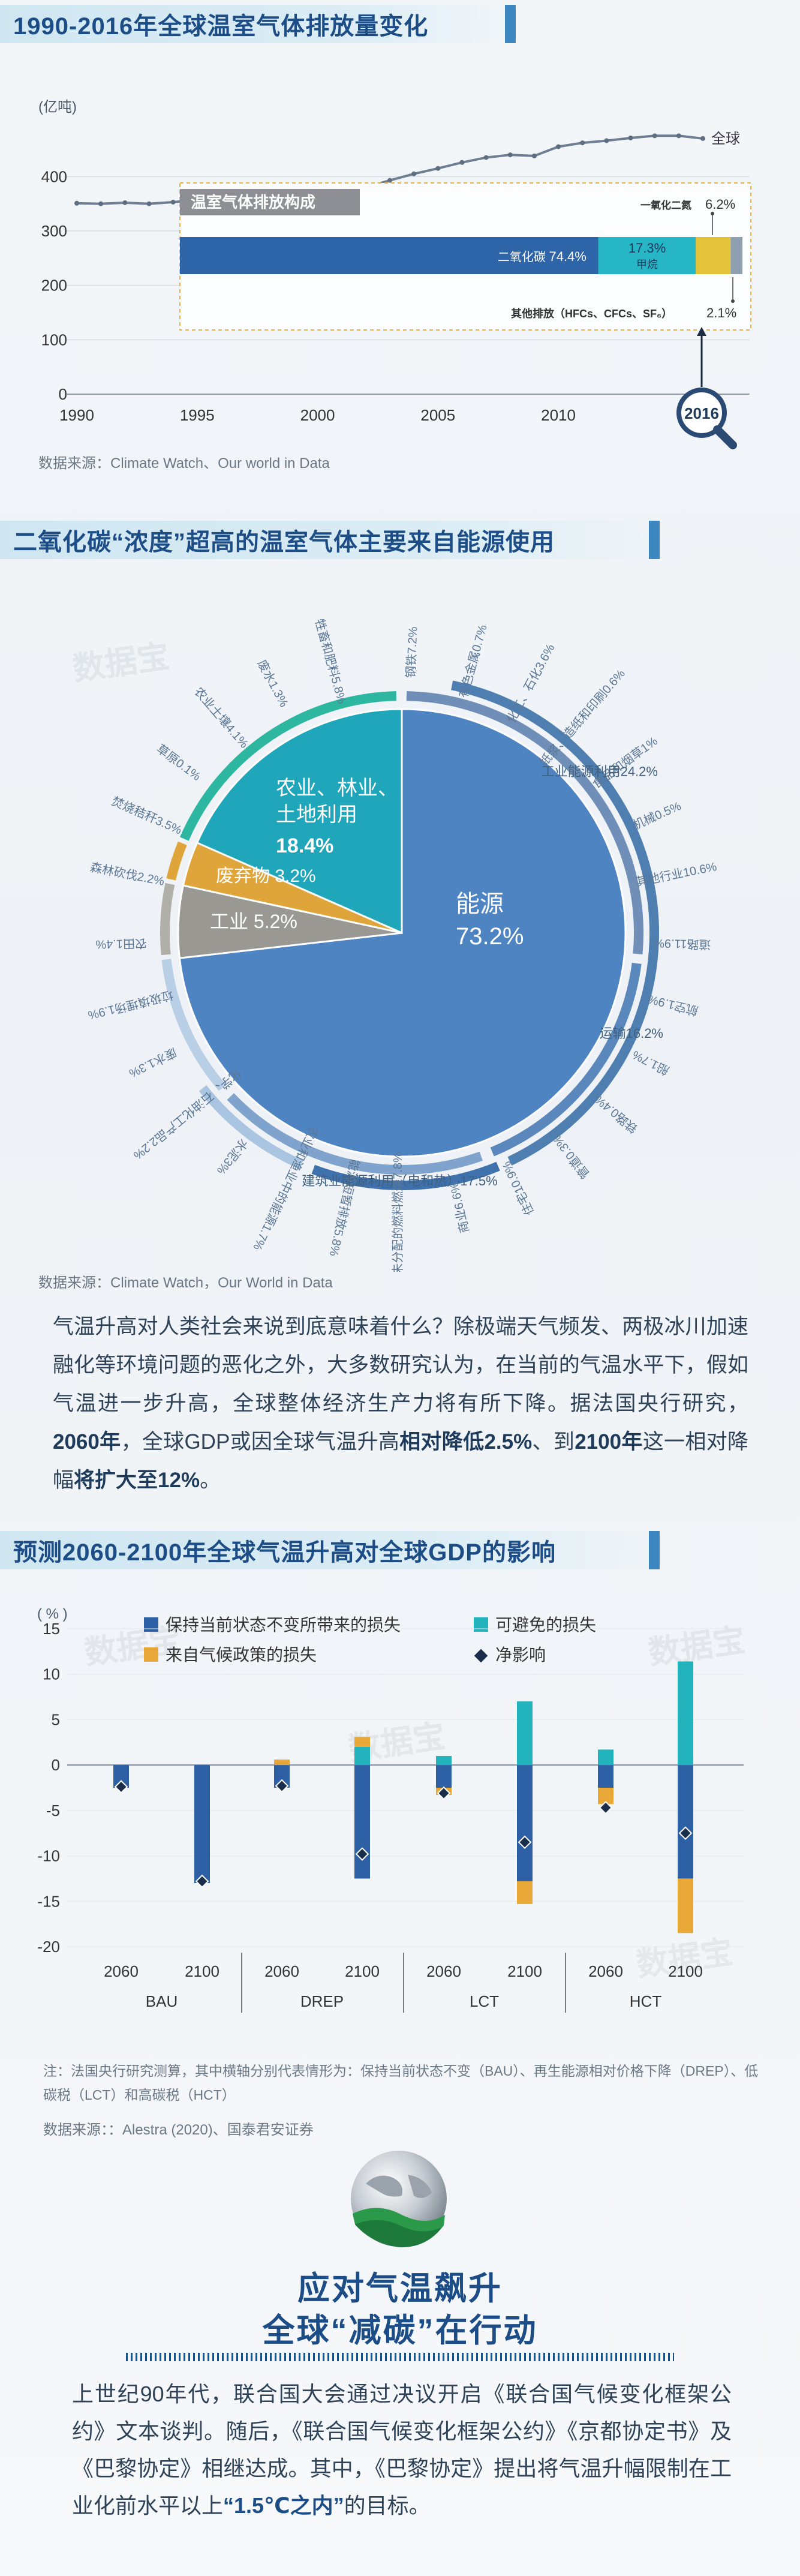 This screenshot has width=800, height=2576. What do you see at coordinates (76, 415) in the screenshot?
I see `x-tick-label: 1990` at bounding box center [76, 415].